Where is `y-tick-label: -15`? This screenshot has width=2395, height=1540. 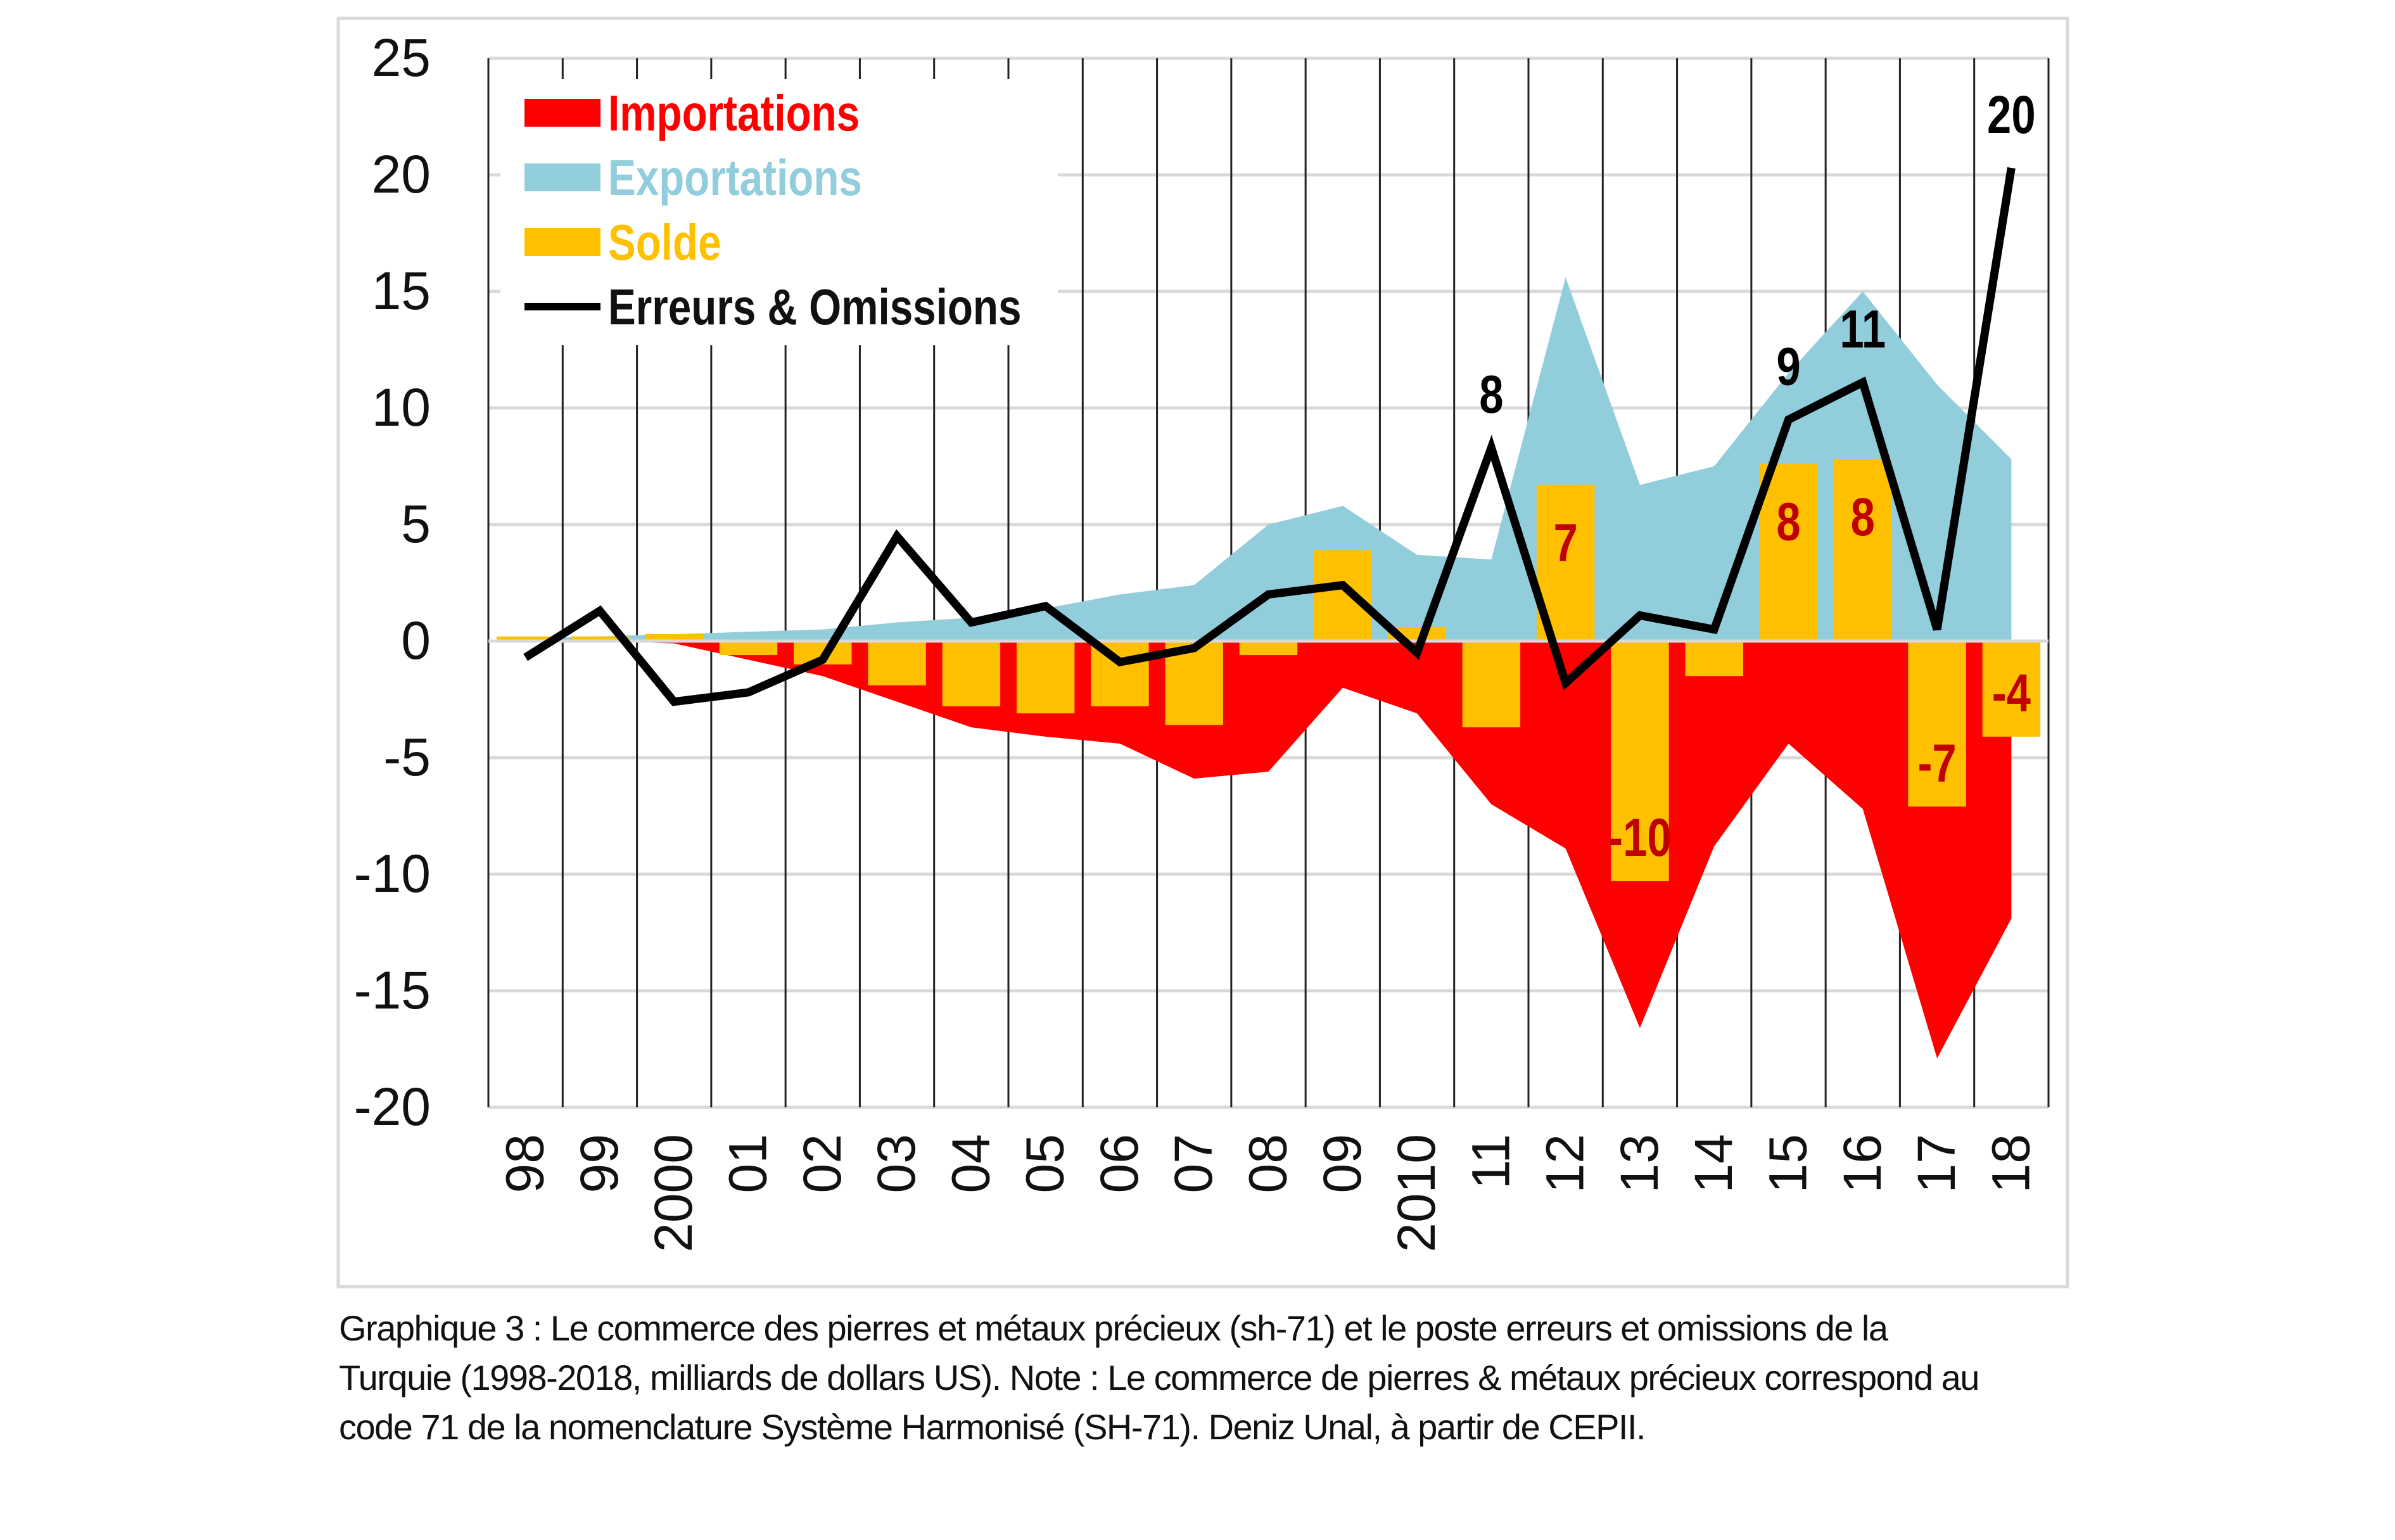 y-tick-label: -15 is located at coordinates (392, 990).